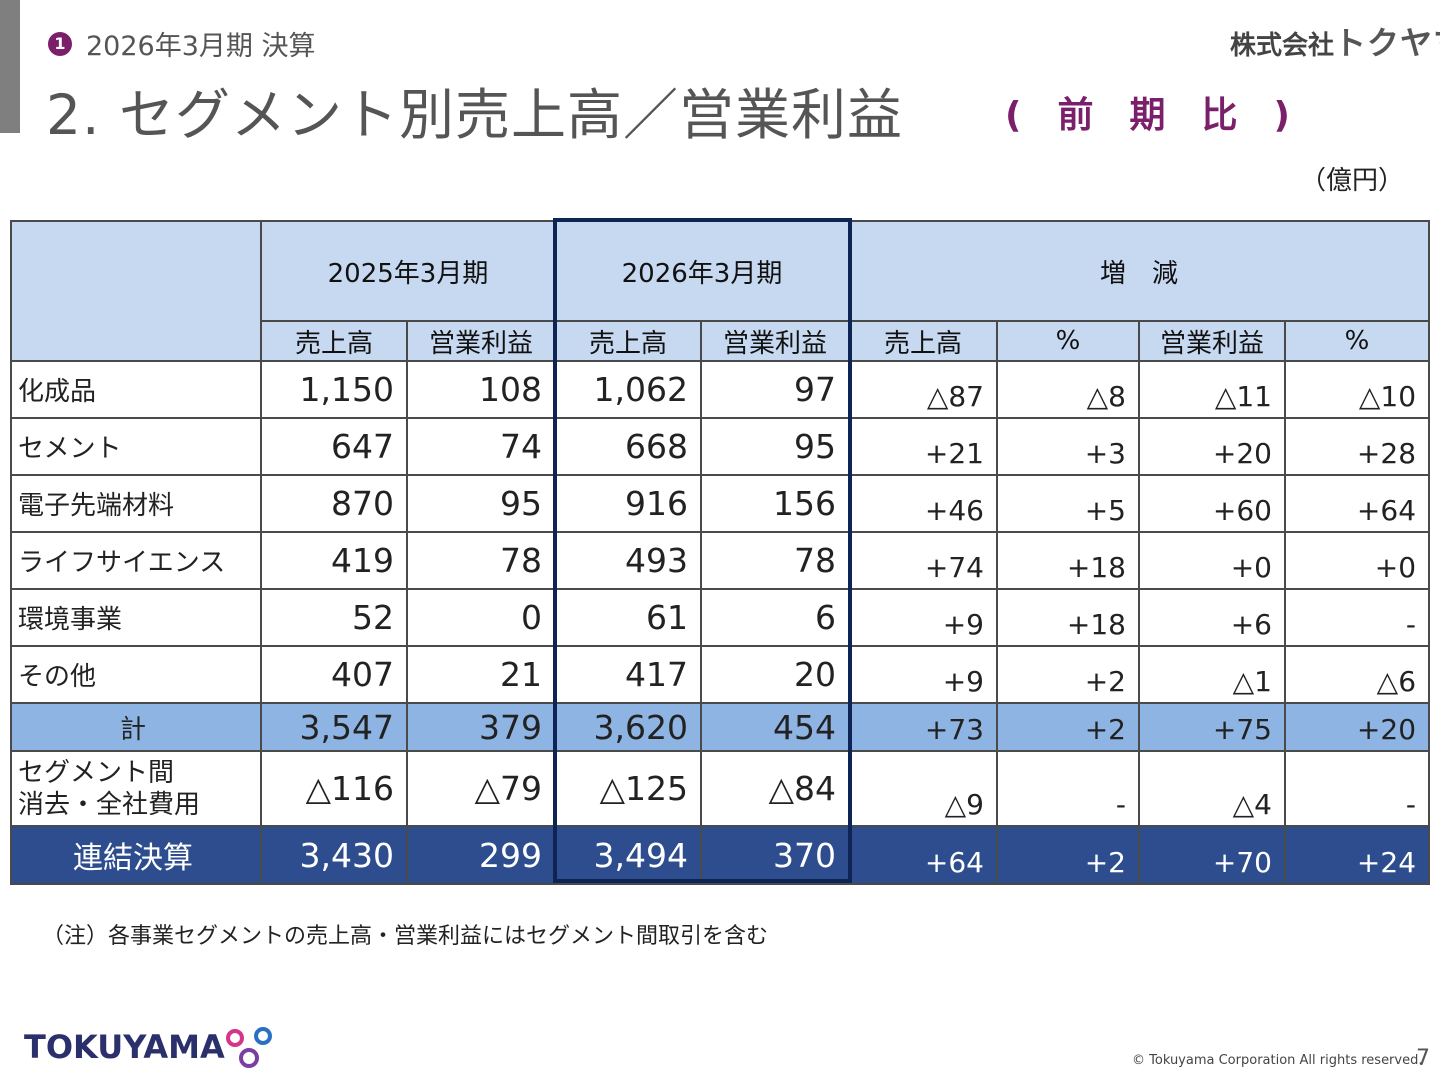 The height and width of the screenshot is (1080, 1440). Describe the element at coordinates (1212, 503) in the screenshot. I see `table-cell: +60` at that location.